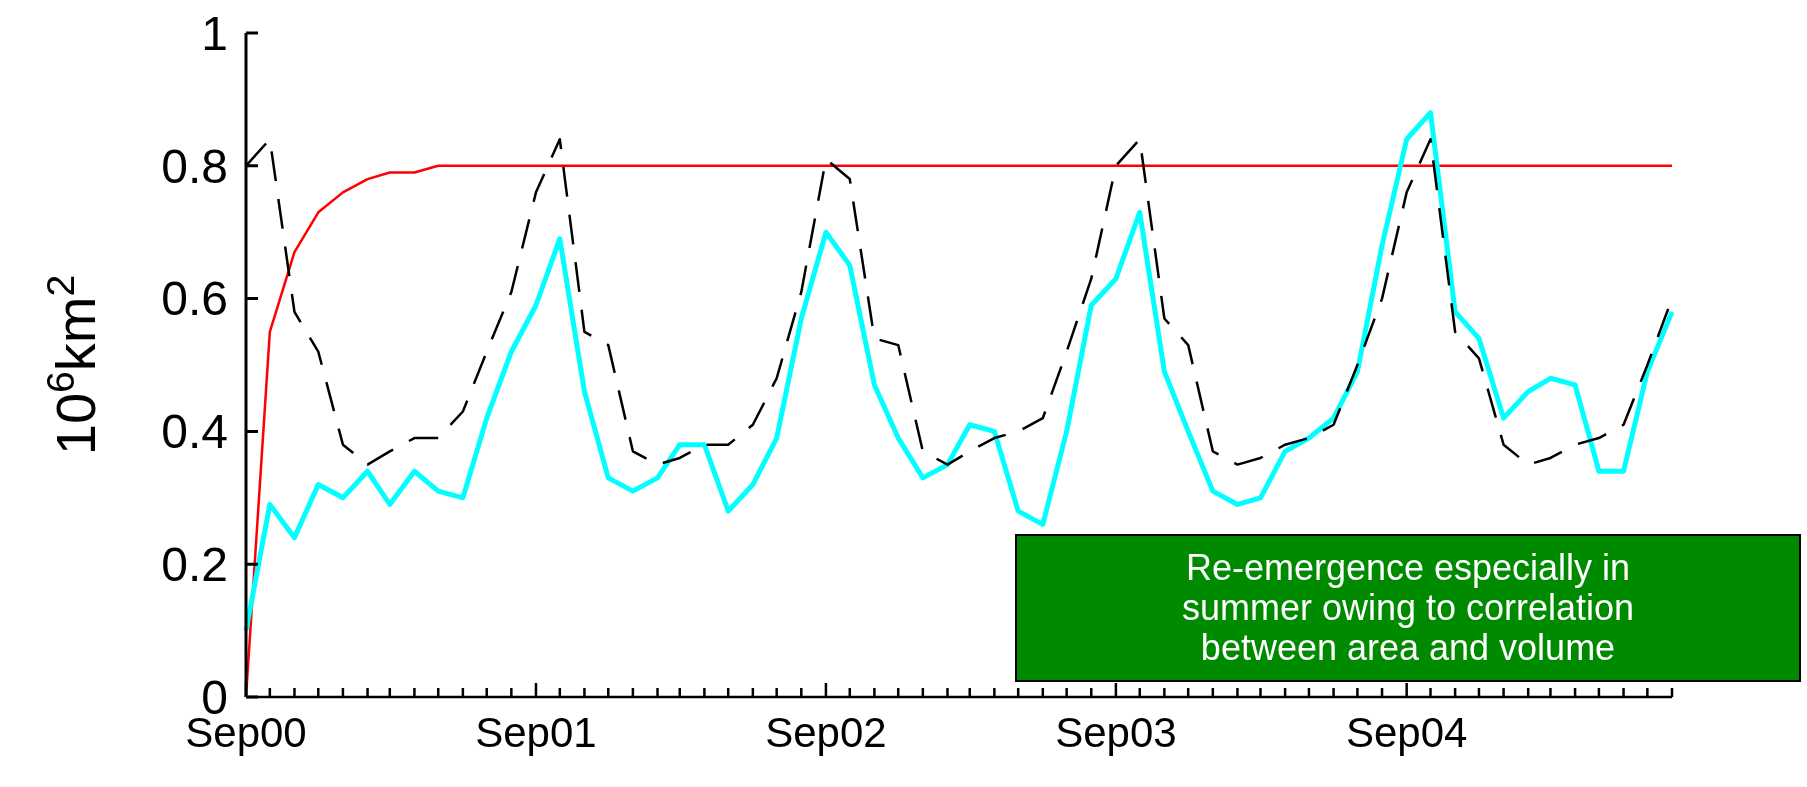  What do you see at coordinates (194, 166) in the screenshot?
I see `y-tick-label: 0.8` at bounding box center [194, 166].